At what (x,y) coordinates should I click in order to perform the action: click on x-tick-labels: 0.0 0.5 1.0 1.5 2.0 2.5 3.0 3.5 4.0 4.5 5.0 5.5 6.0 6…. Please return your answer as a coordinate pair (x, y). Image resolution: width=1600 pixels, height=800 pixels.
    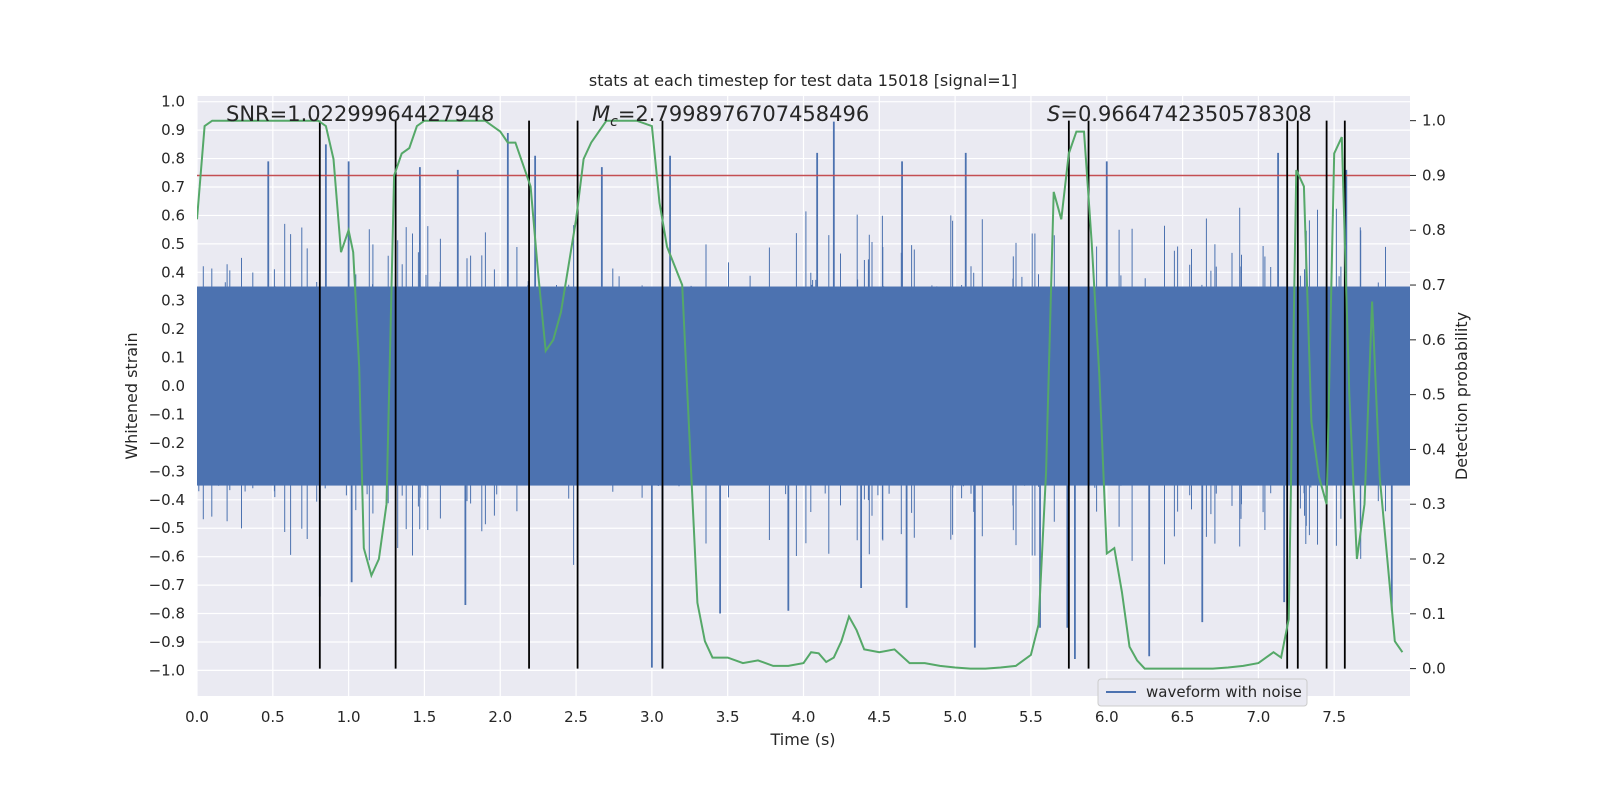
    Looking at the image, I should click on (765, 717).